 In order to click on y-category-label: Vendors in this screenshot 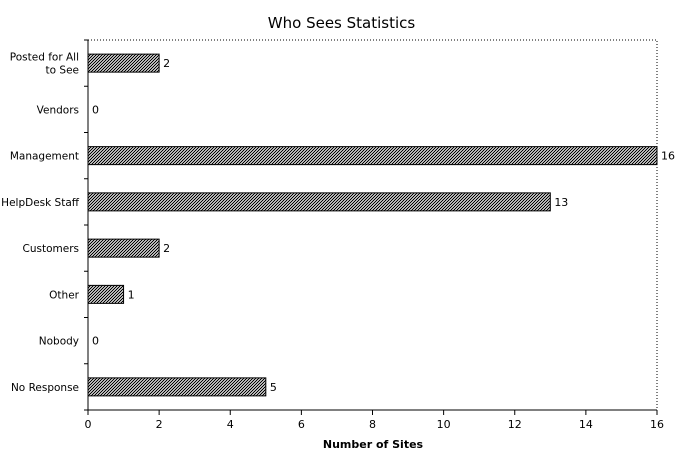, I will do `click(58, 110)`.